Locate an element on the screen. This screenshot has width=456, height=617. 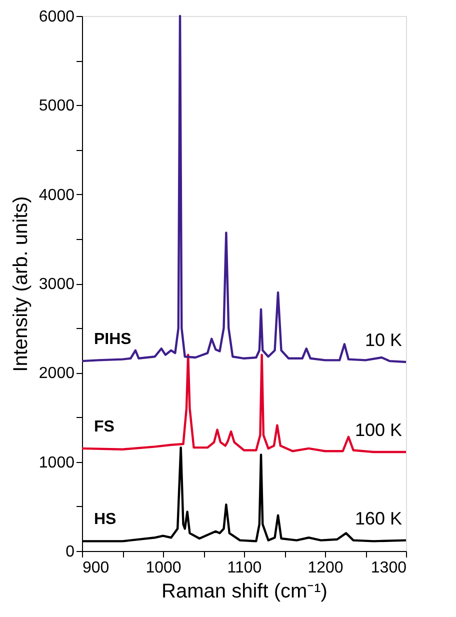
x-tick-label: 1300 is located at coordinates (388, 568).